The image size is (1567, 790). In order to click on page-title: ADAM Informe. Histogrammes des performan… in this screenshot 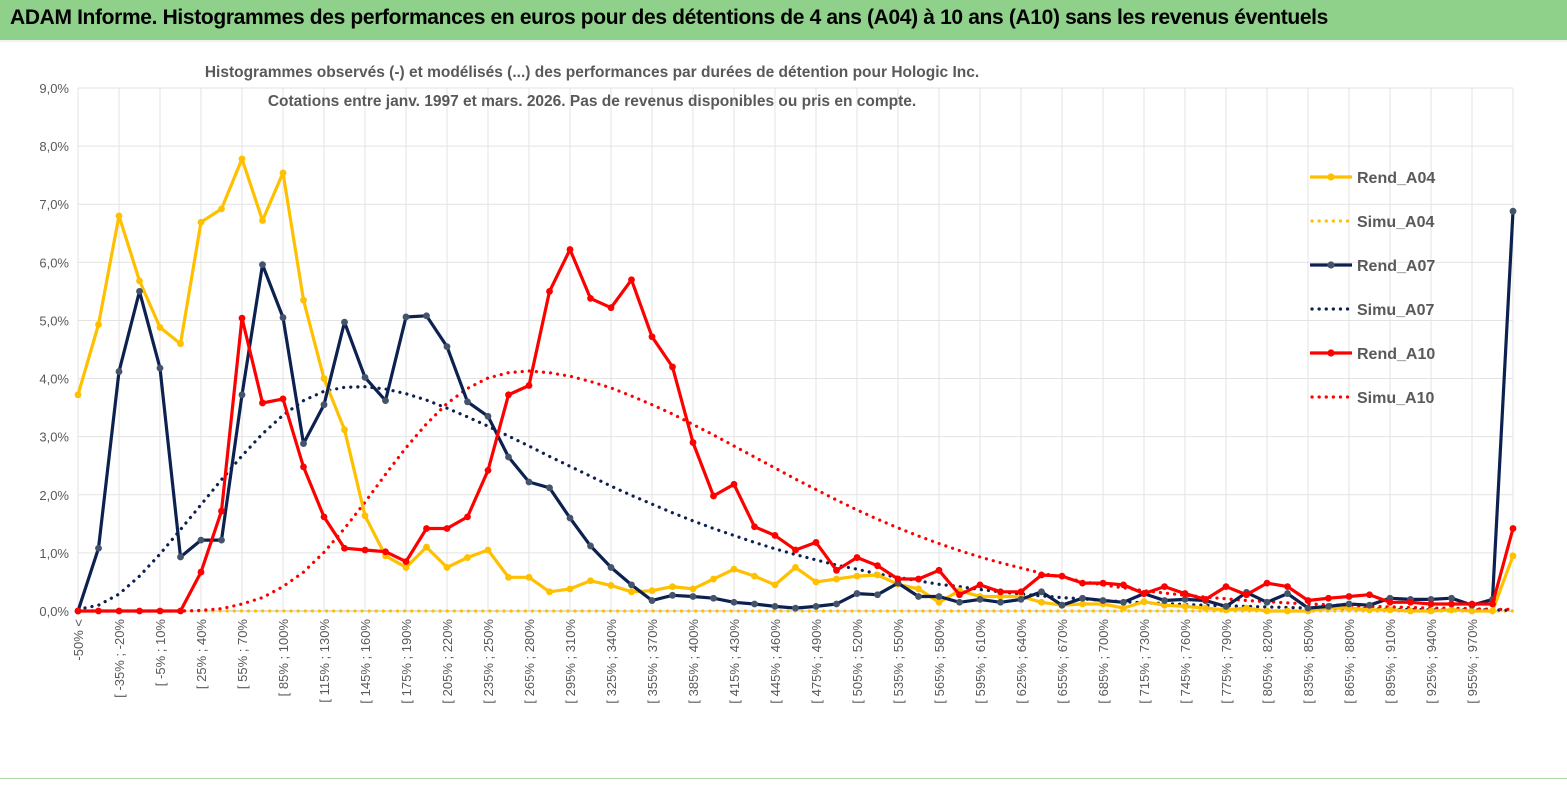, I will do `click(669, 17)`.